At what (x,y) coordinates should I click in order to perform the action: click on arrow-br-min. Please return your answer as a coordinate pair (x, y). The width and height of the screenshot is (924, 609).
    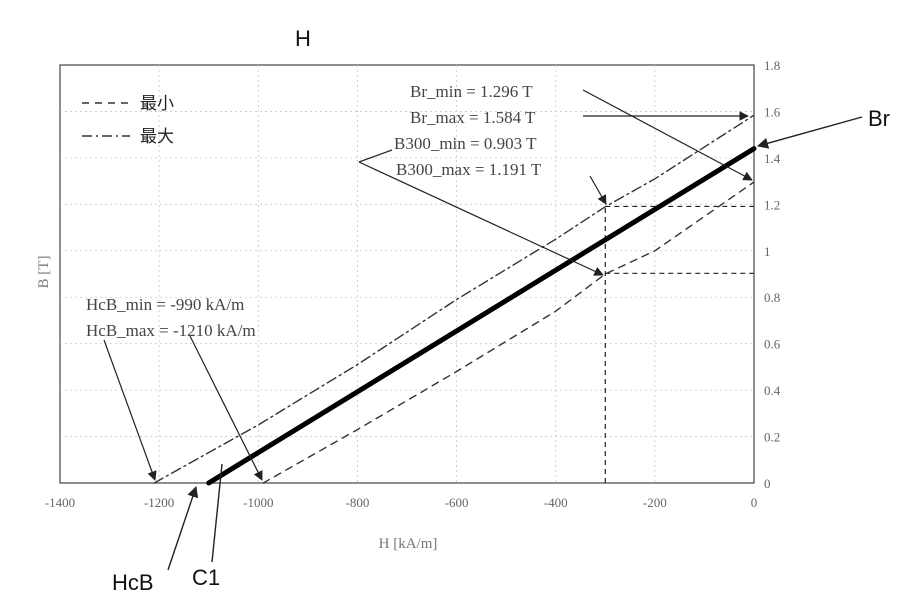
    Looking at the image, I should click on (667, 135).